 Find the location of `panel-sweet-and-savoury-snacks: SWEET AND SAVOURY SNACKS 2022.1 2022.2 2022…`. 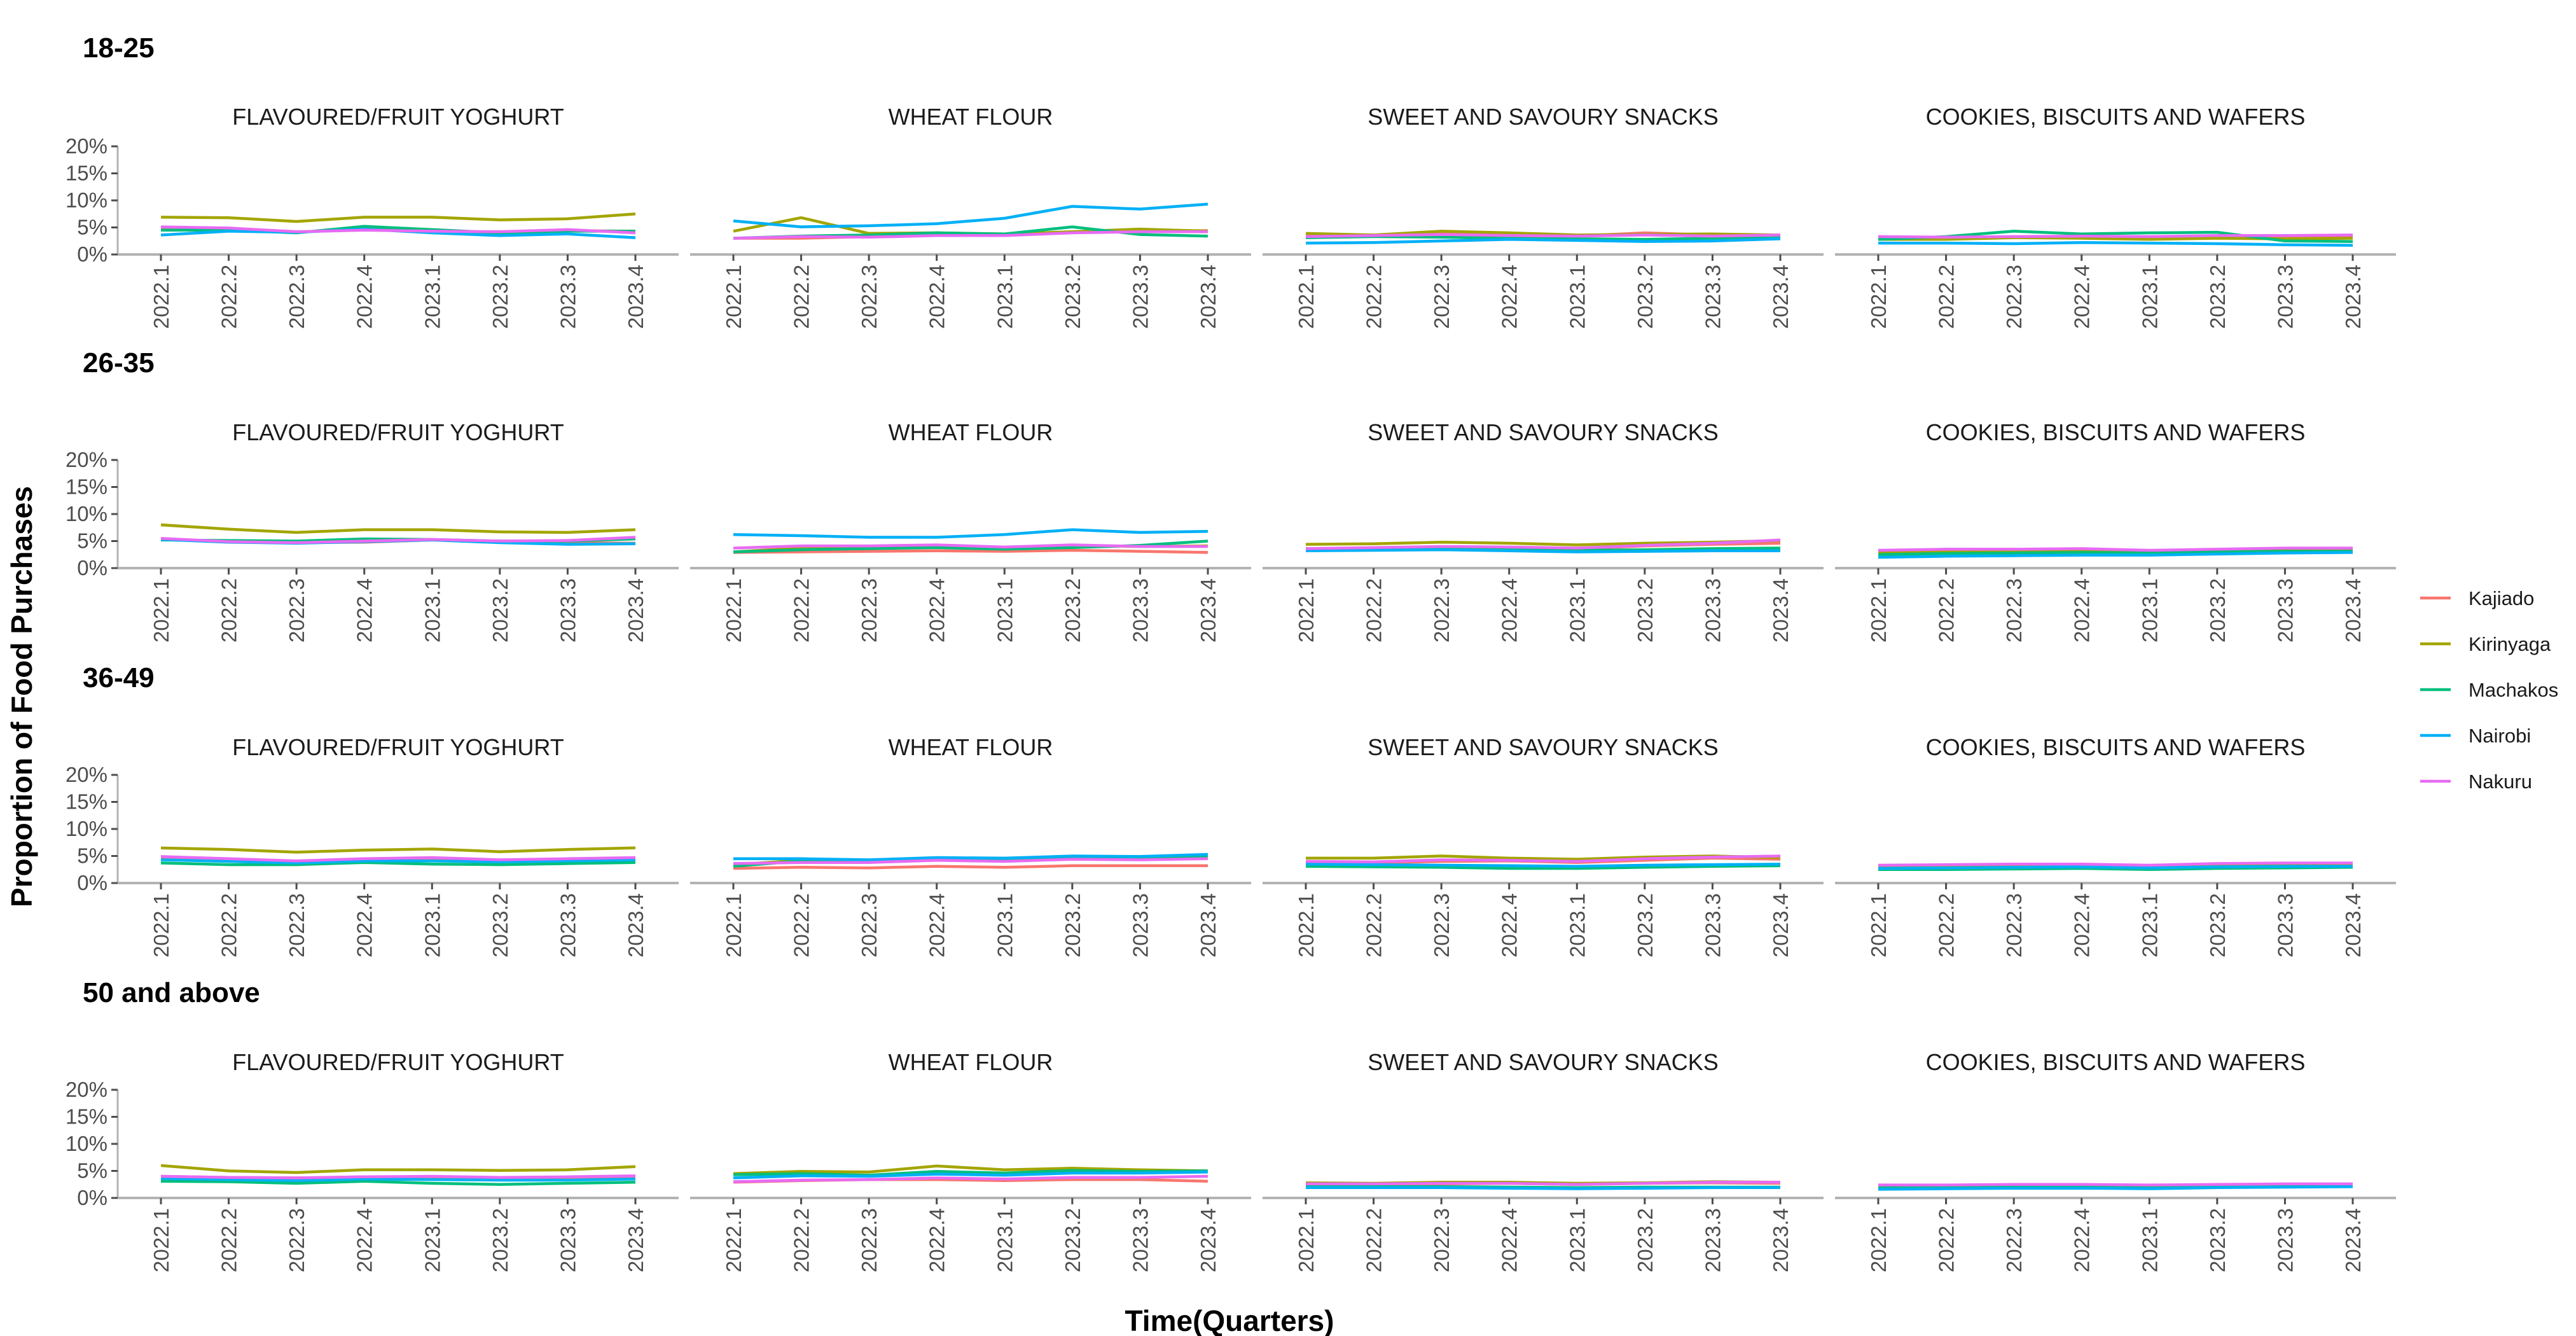

panel-sweet-and-savoury-snacks: SWEET AND SAVOURY SNACKS 2022.1 2022.2 2022… is located at coordinates (1543, 216).